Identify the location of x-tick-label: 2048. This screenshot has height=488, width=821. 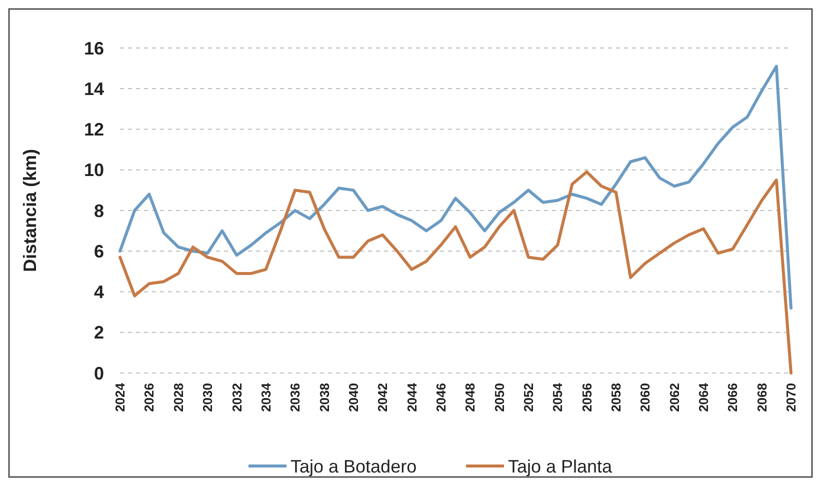
(470, 397).